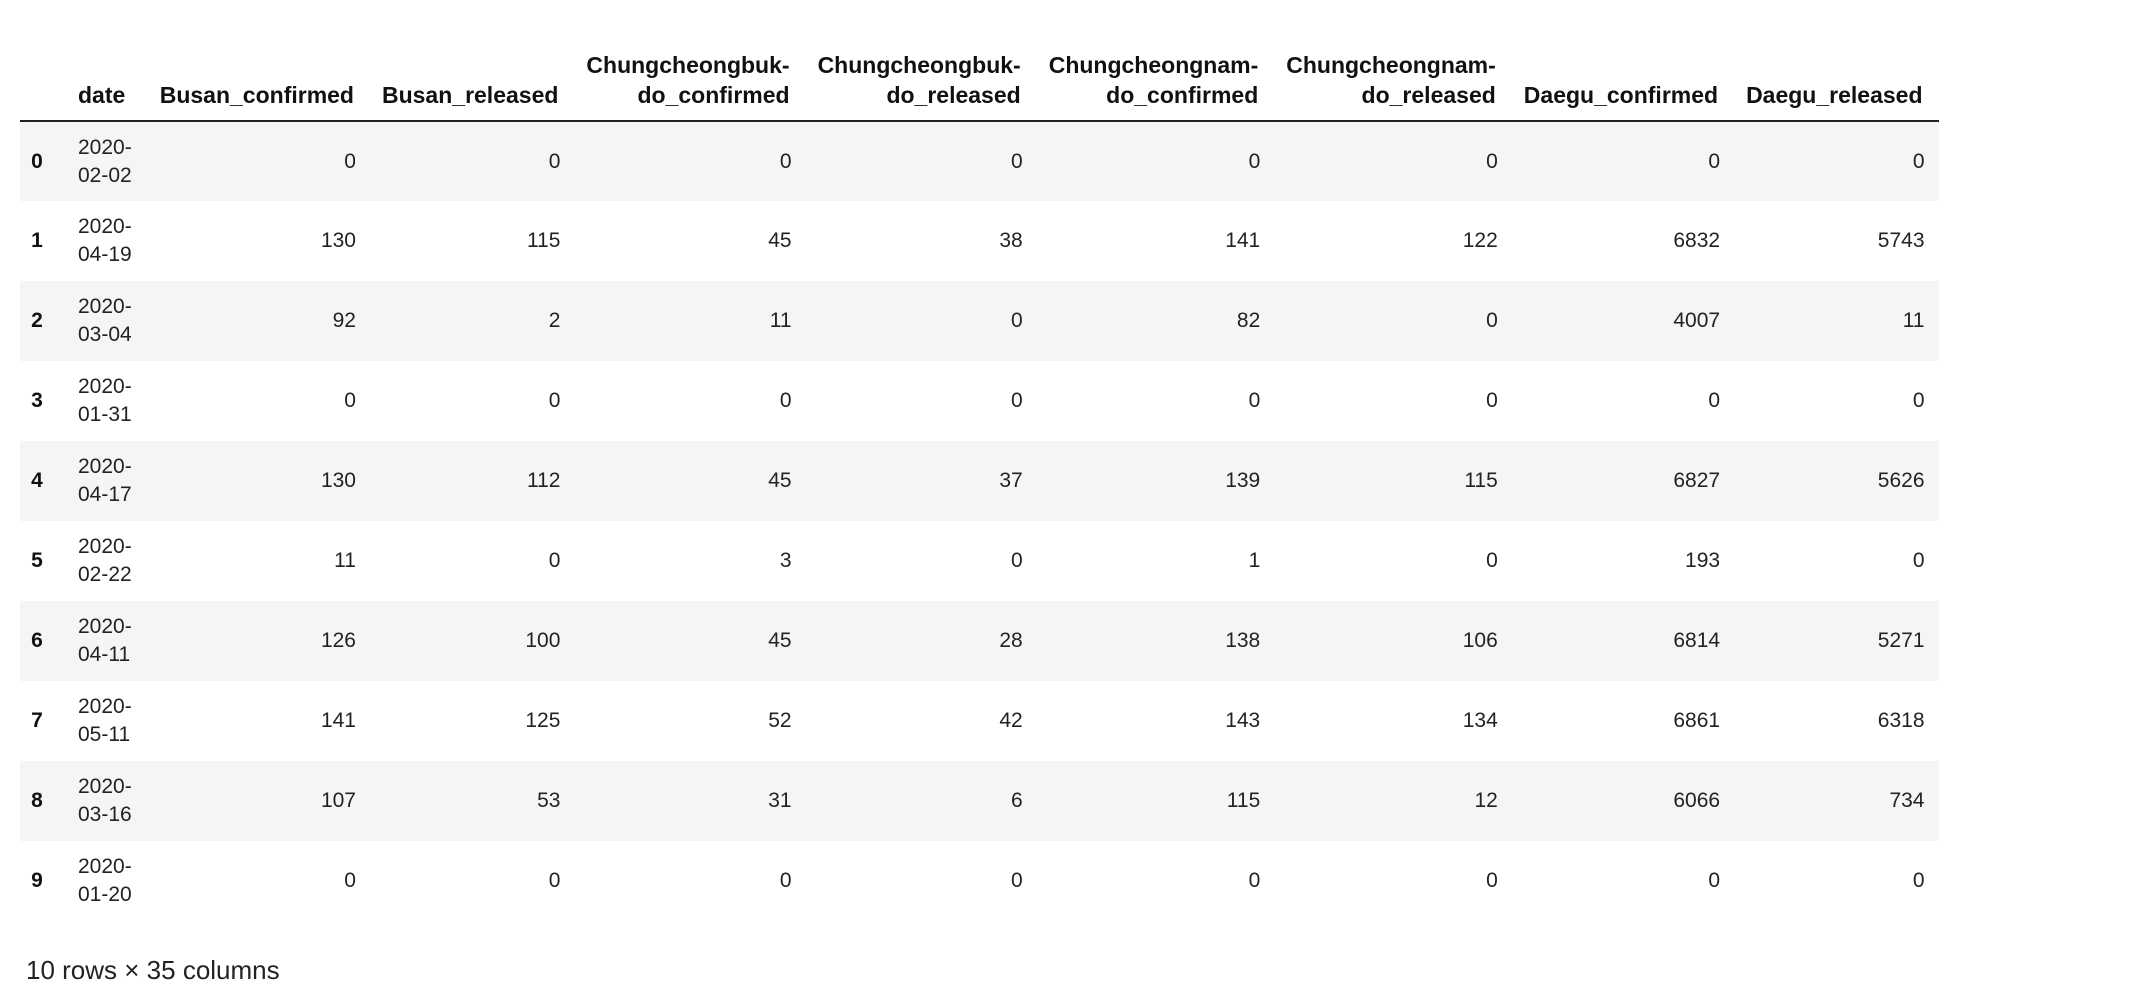 The height and width of the screenshot is (1000, 2153). Describe the element at coordinates (101, 561) in the screenshot. I see `date-cell: 2020- 02-22` at that location.